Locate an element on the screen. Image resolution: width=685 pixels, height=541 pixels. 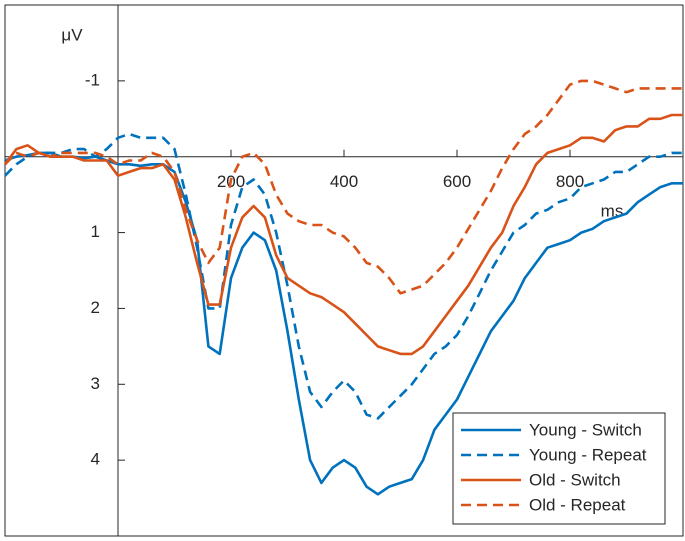
y-tick-label: -1 is located at coordinates (92, 79).